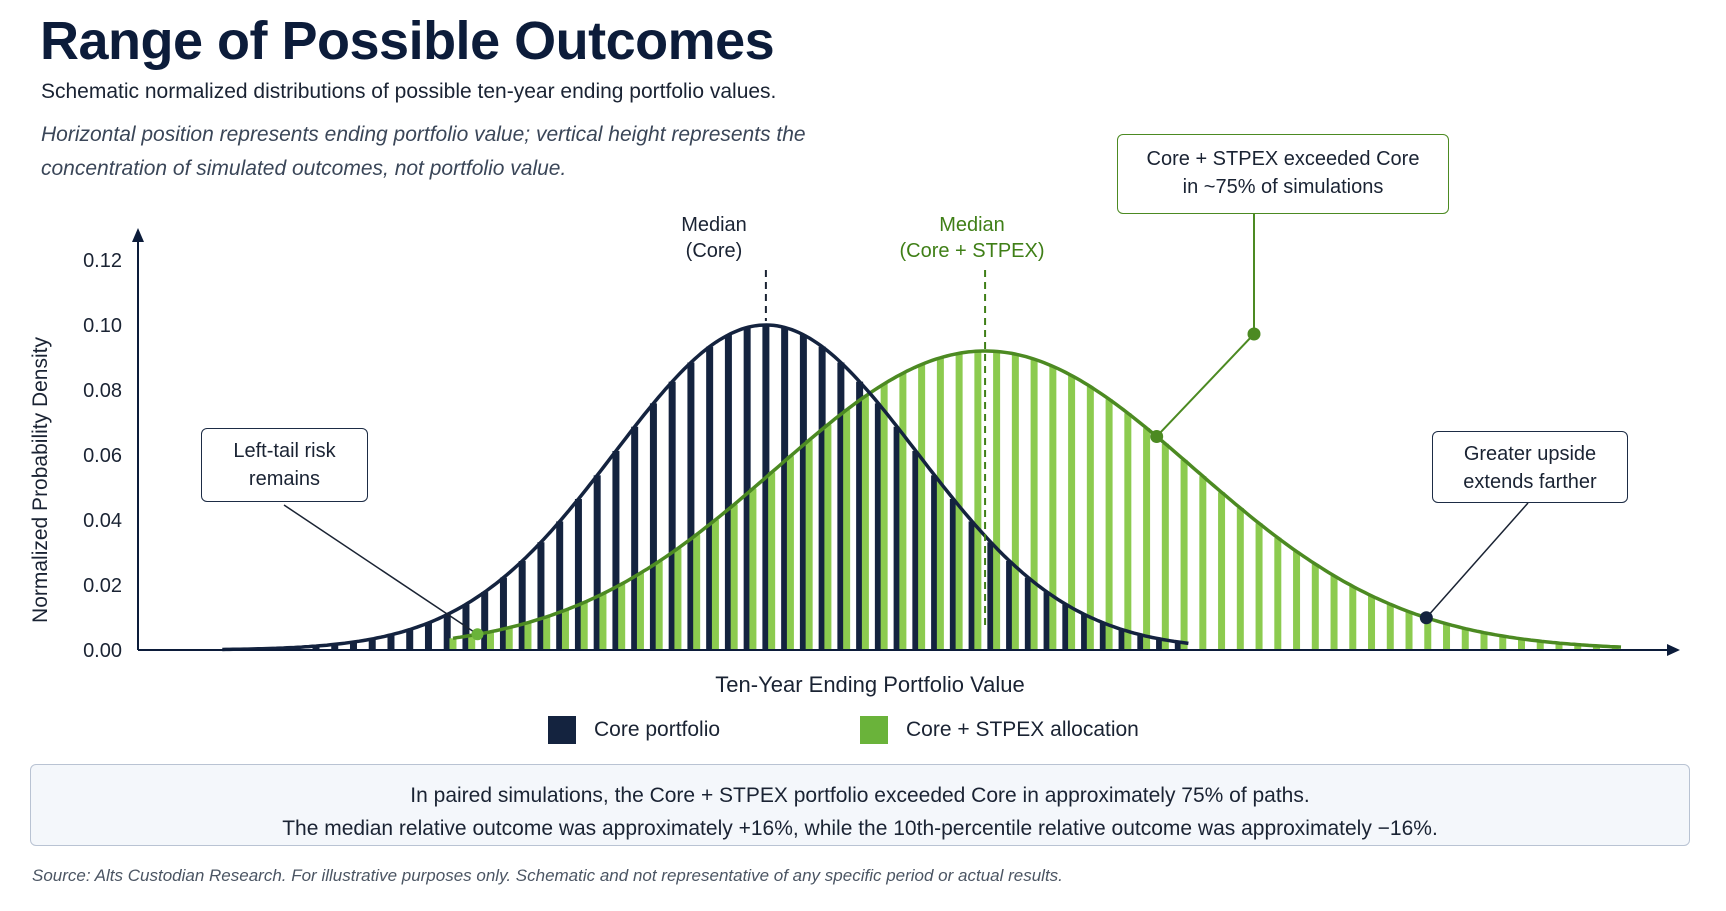  Describe the element at coordinates (138, 235) in the screenshot. I see `y-axis-arrow` at that location.